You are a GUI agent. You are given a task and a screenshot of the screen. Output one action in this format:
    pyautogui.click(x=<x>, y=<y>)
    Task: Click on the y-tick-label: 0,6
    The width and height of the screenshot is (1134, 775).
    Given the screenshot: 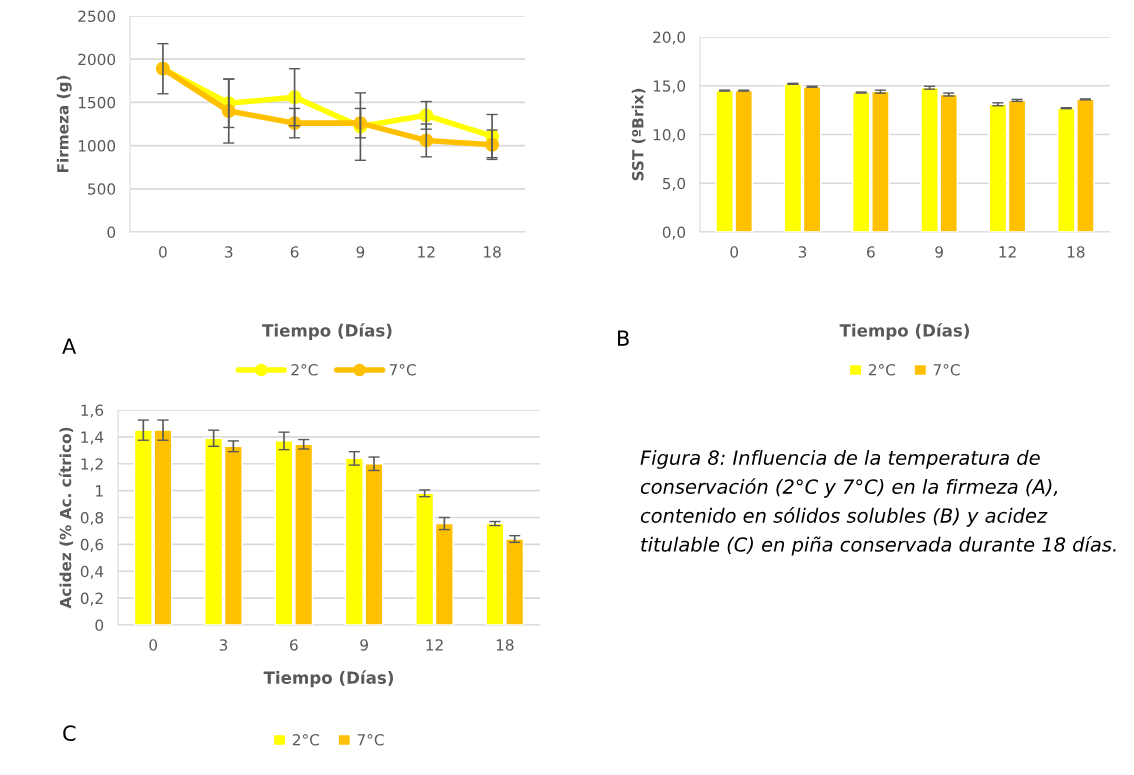 What is the action you would take?
    pyautogui.click(x=92, y=545)
    